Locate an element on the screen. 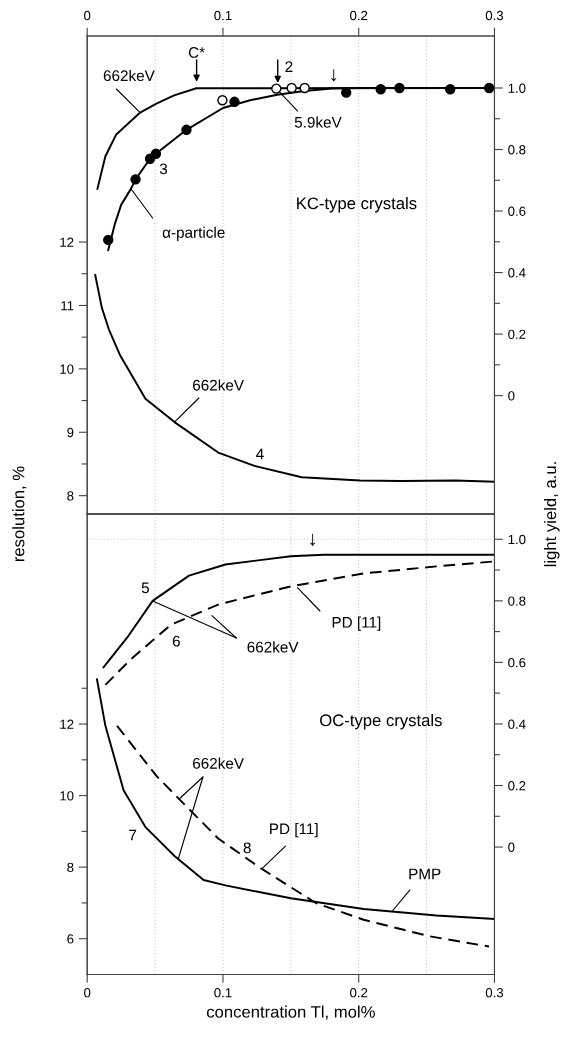  annotation: KC-type crystals is located at coordinates (357, 204).